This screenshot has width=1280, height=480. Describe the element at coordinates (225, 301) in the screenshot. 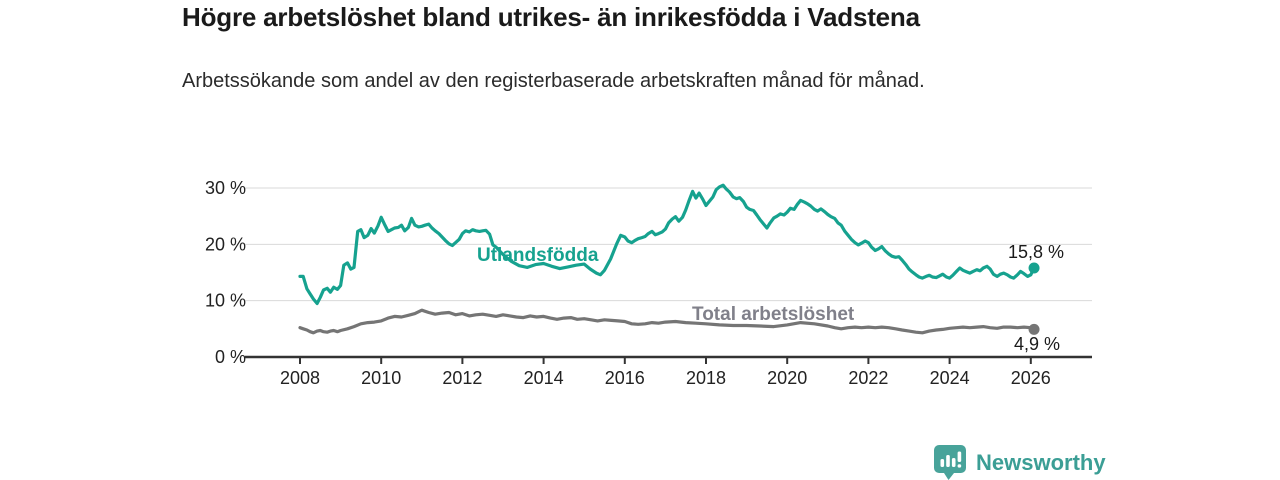

I see `y-tick-label: 10 %` at that location.